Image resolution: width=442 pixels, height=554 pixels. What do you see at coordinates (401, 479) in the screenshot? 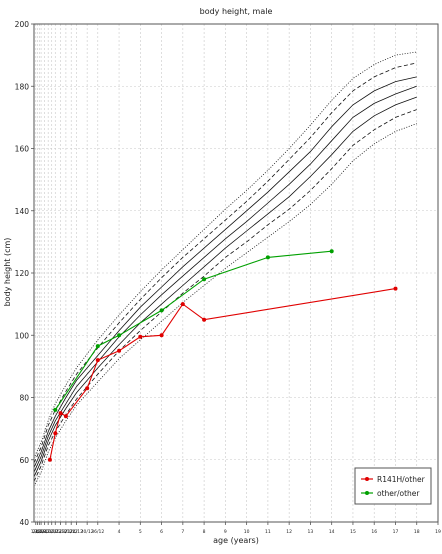
I see `legend-label-series-1: R141H/other` at bounding box center [401, 479].